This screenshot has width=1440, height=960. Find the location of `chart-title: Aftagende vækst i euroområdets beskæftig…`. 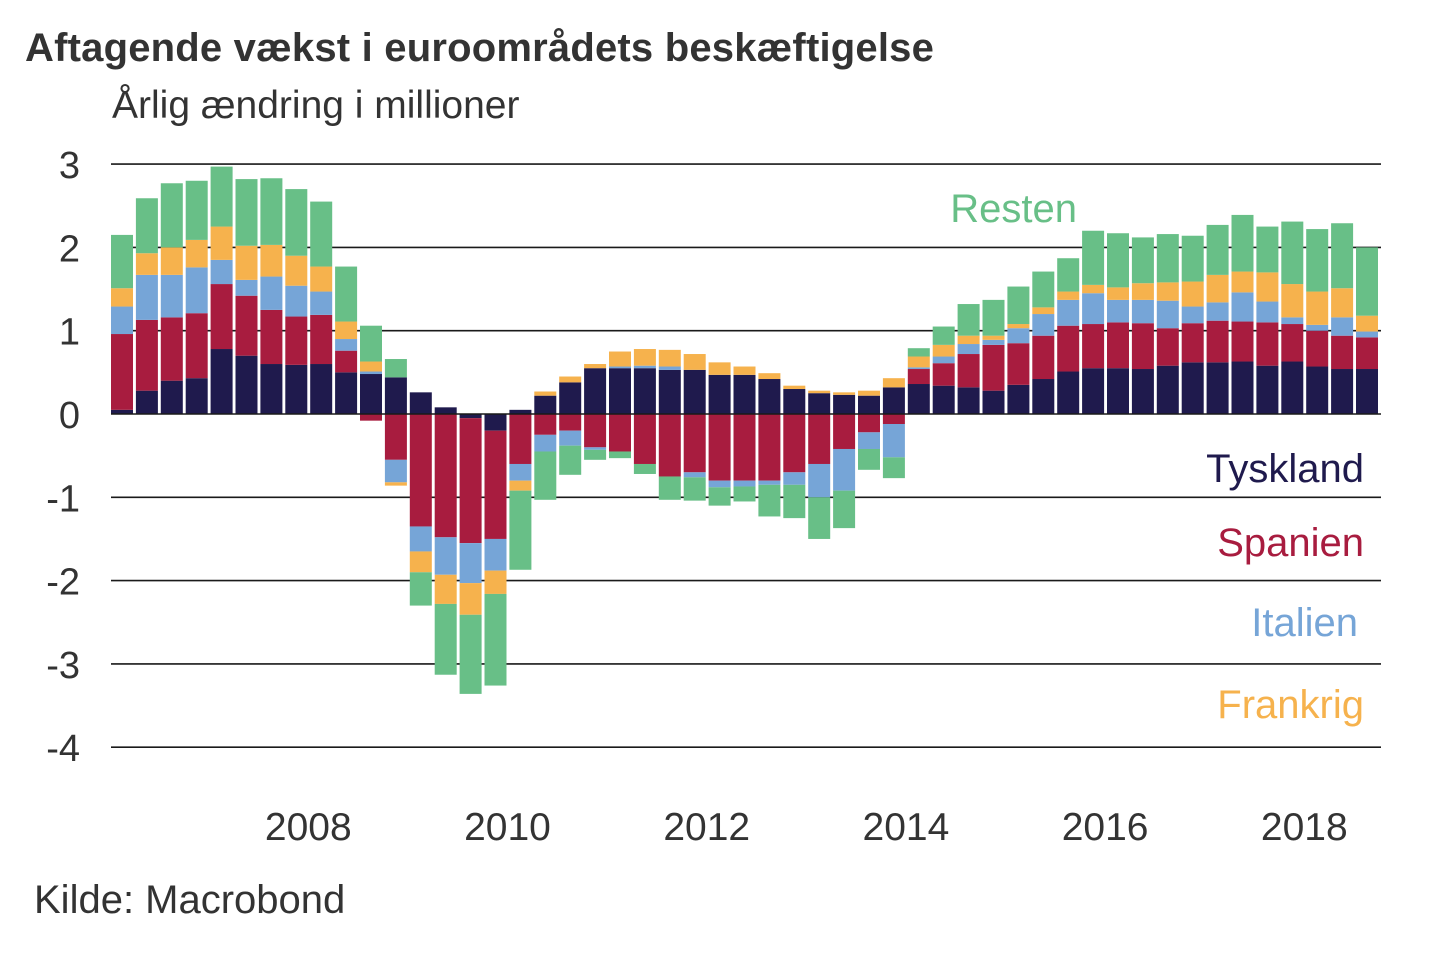

chart-title: Aftagende vækst i euroområdets beskæftig… is located at coordinates (480, 48).